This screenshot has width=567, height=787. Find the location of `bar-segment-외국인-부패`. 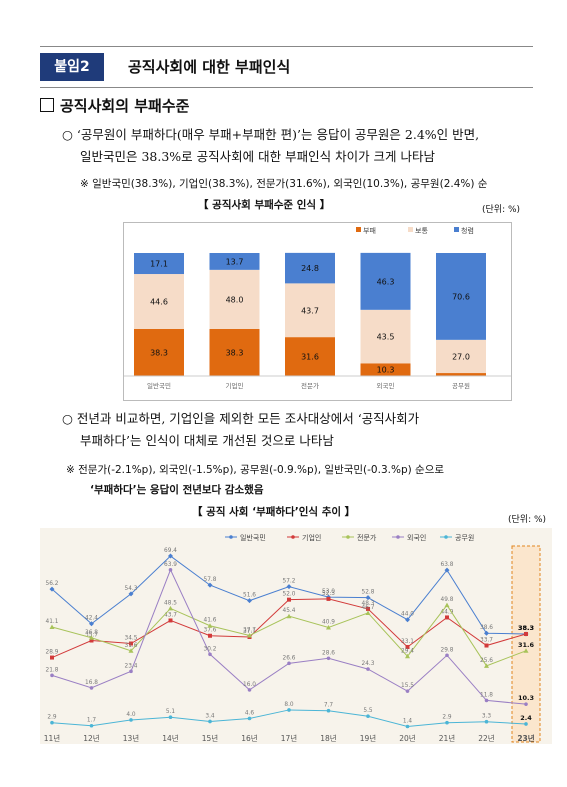

bar-segment-외국인-부패 is located at coordinates (385, 369).